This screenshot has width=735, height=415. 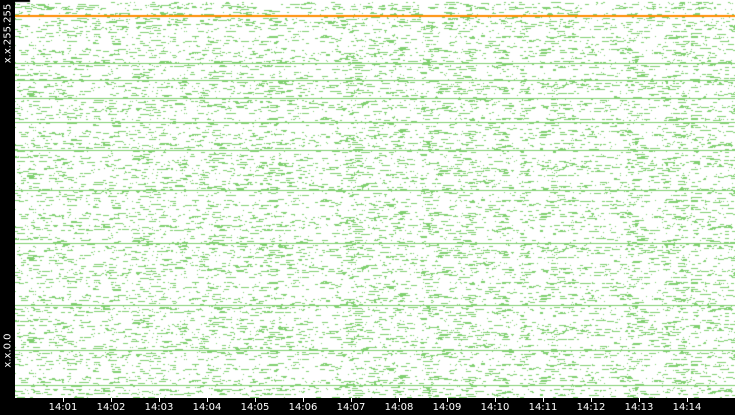 I want to click on x-tick-label: 14:13, so click(x=639, y=407).